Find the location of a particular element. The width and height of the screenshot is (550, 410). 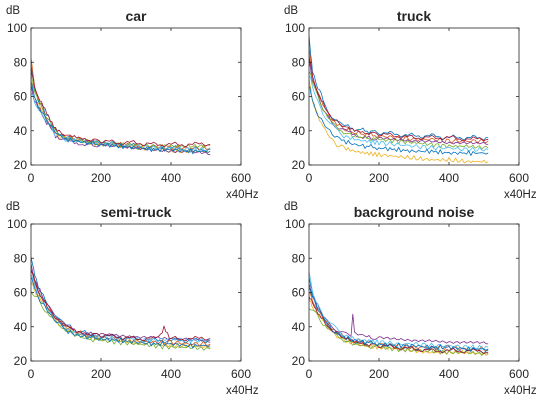

subplot-title: truck is located at coordinates (414, 16).